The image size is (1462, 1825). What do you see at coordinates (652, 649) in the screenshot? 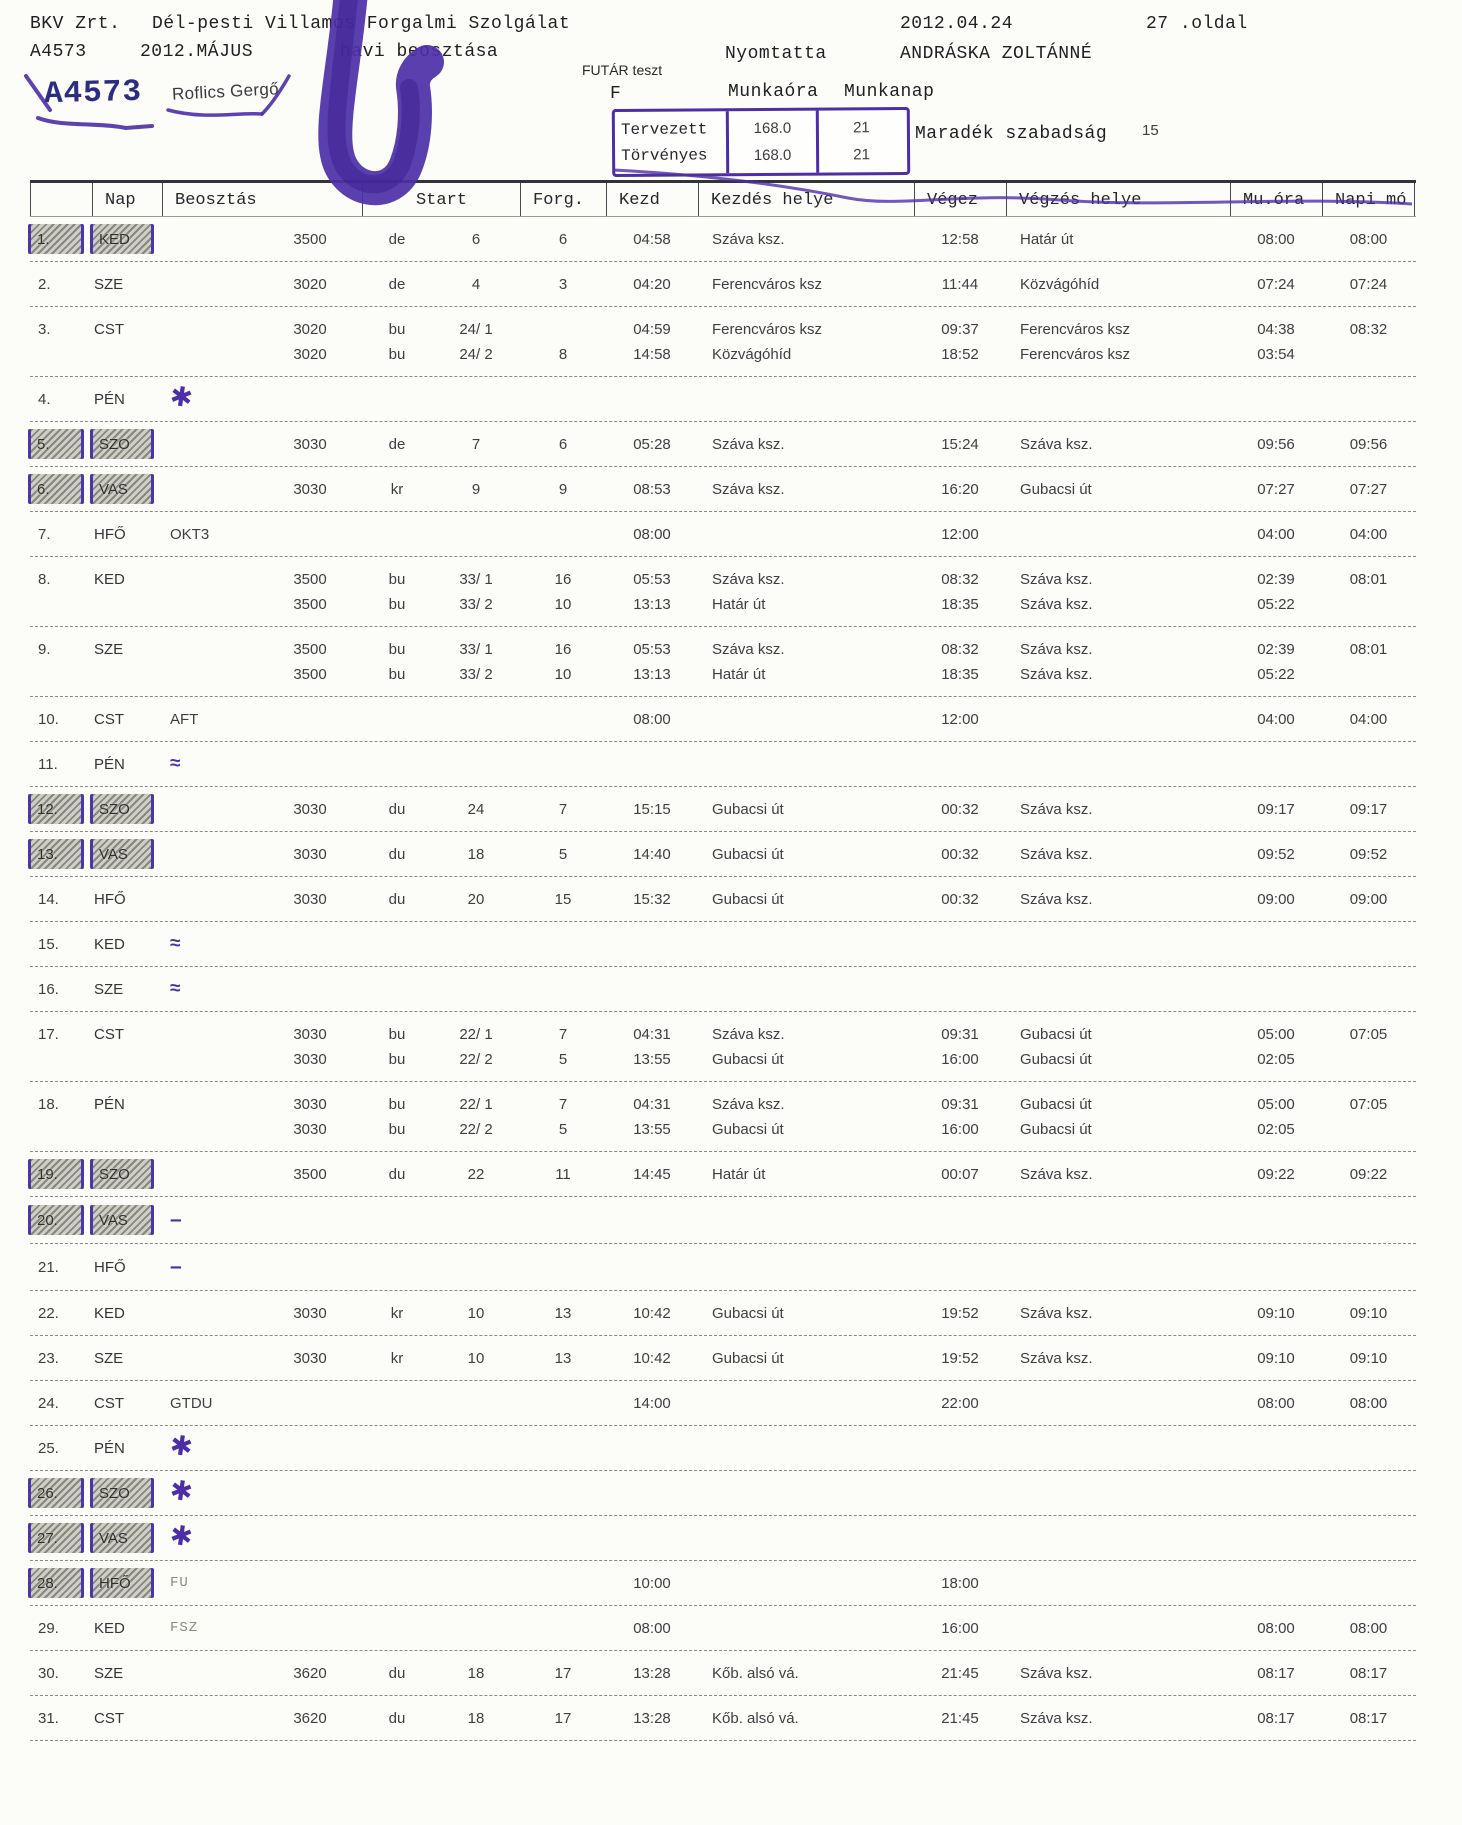
I see `cell-kezd: 05:53` at bounding box center [652, 649].